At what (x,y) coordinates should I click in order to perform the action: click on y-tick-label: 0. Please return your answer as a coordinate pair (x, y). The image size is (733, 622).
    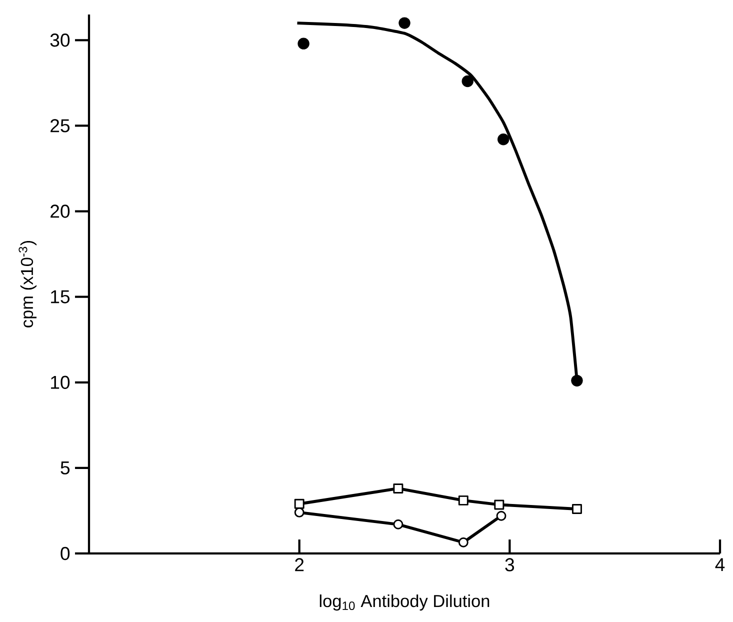
    Looking at the image, I should click on (65, 553).